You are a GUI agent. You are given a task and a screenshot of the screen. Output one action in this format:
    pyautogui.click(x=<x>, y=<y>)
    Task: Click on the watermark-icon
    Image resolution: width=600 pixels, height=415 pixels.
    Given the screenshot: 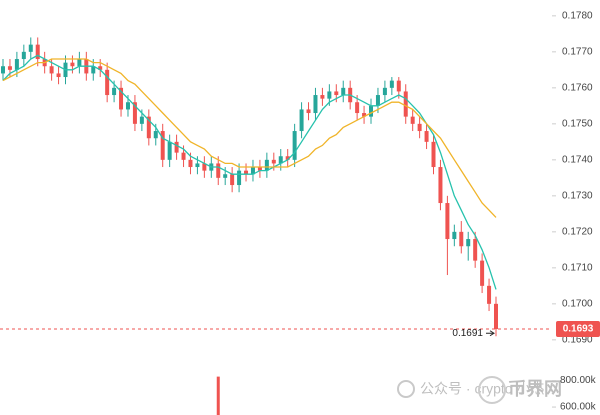 What is the action you would take?
    pyautogui.click(x=406, y=389)
    